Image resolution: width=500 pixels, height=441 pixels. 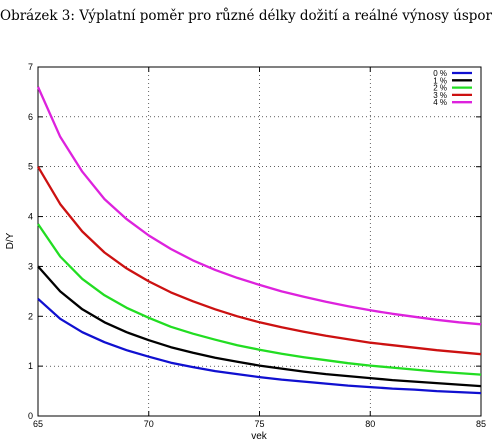 What do you see at coordinates (440, 102) in the screenshot?
I see `legend-label: 4 %` at bounding box center [440, 102].